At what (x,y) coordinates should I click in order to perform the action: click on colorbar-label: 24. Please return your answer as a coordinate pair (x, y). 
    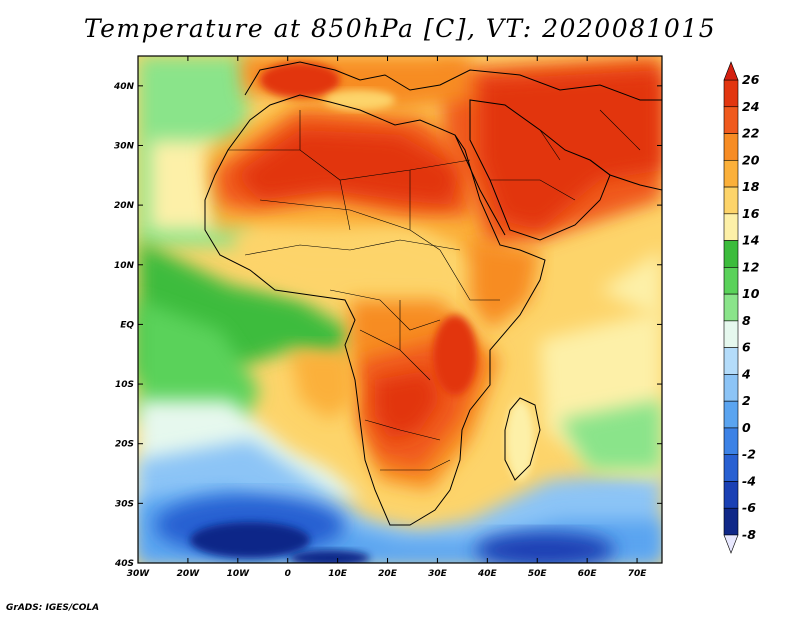
    Looking at the image, I should click on (750, 106).